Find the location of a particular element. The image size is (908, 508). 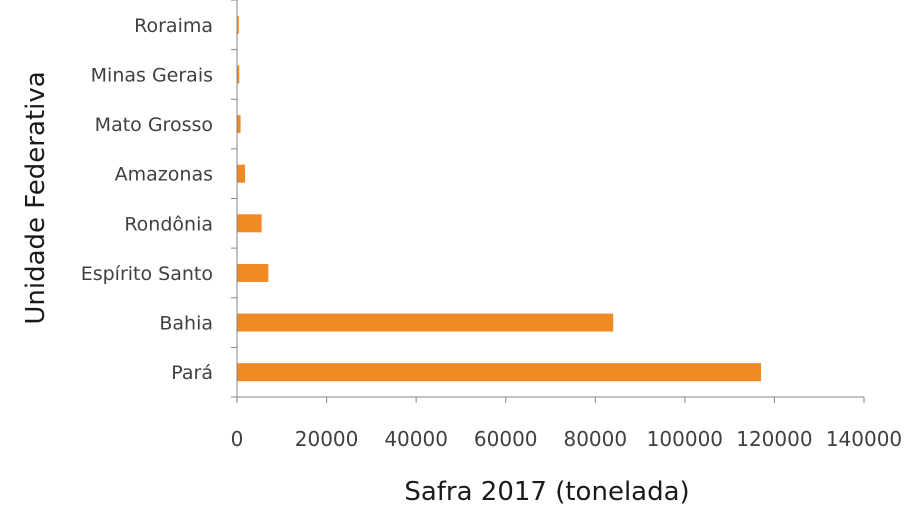

category-label-2: Espírito Santo is located at coordinates (147, 274).